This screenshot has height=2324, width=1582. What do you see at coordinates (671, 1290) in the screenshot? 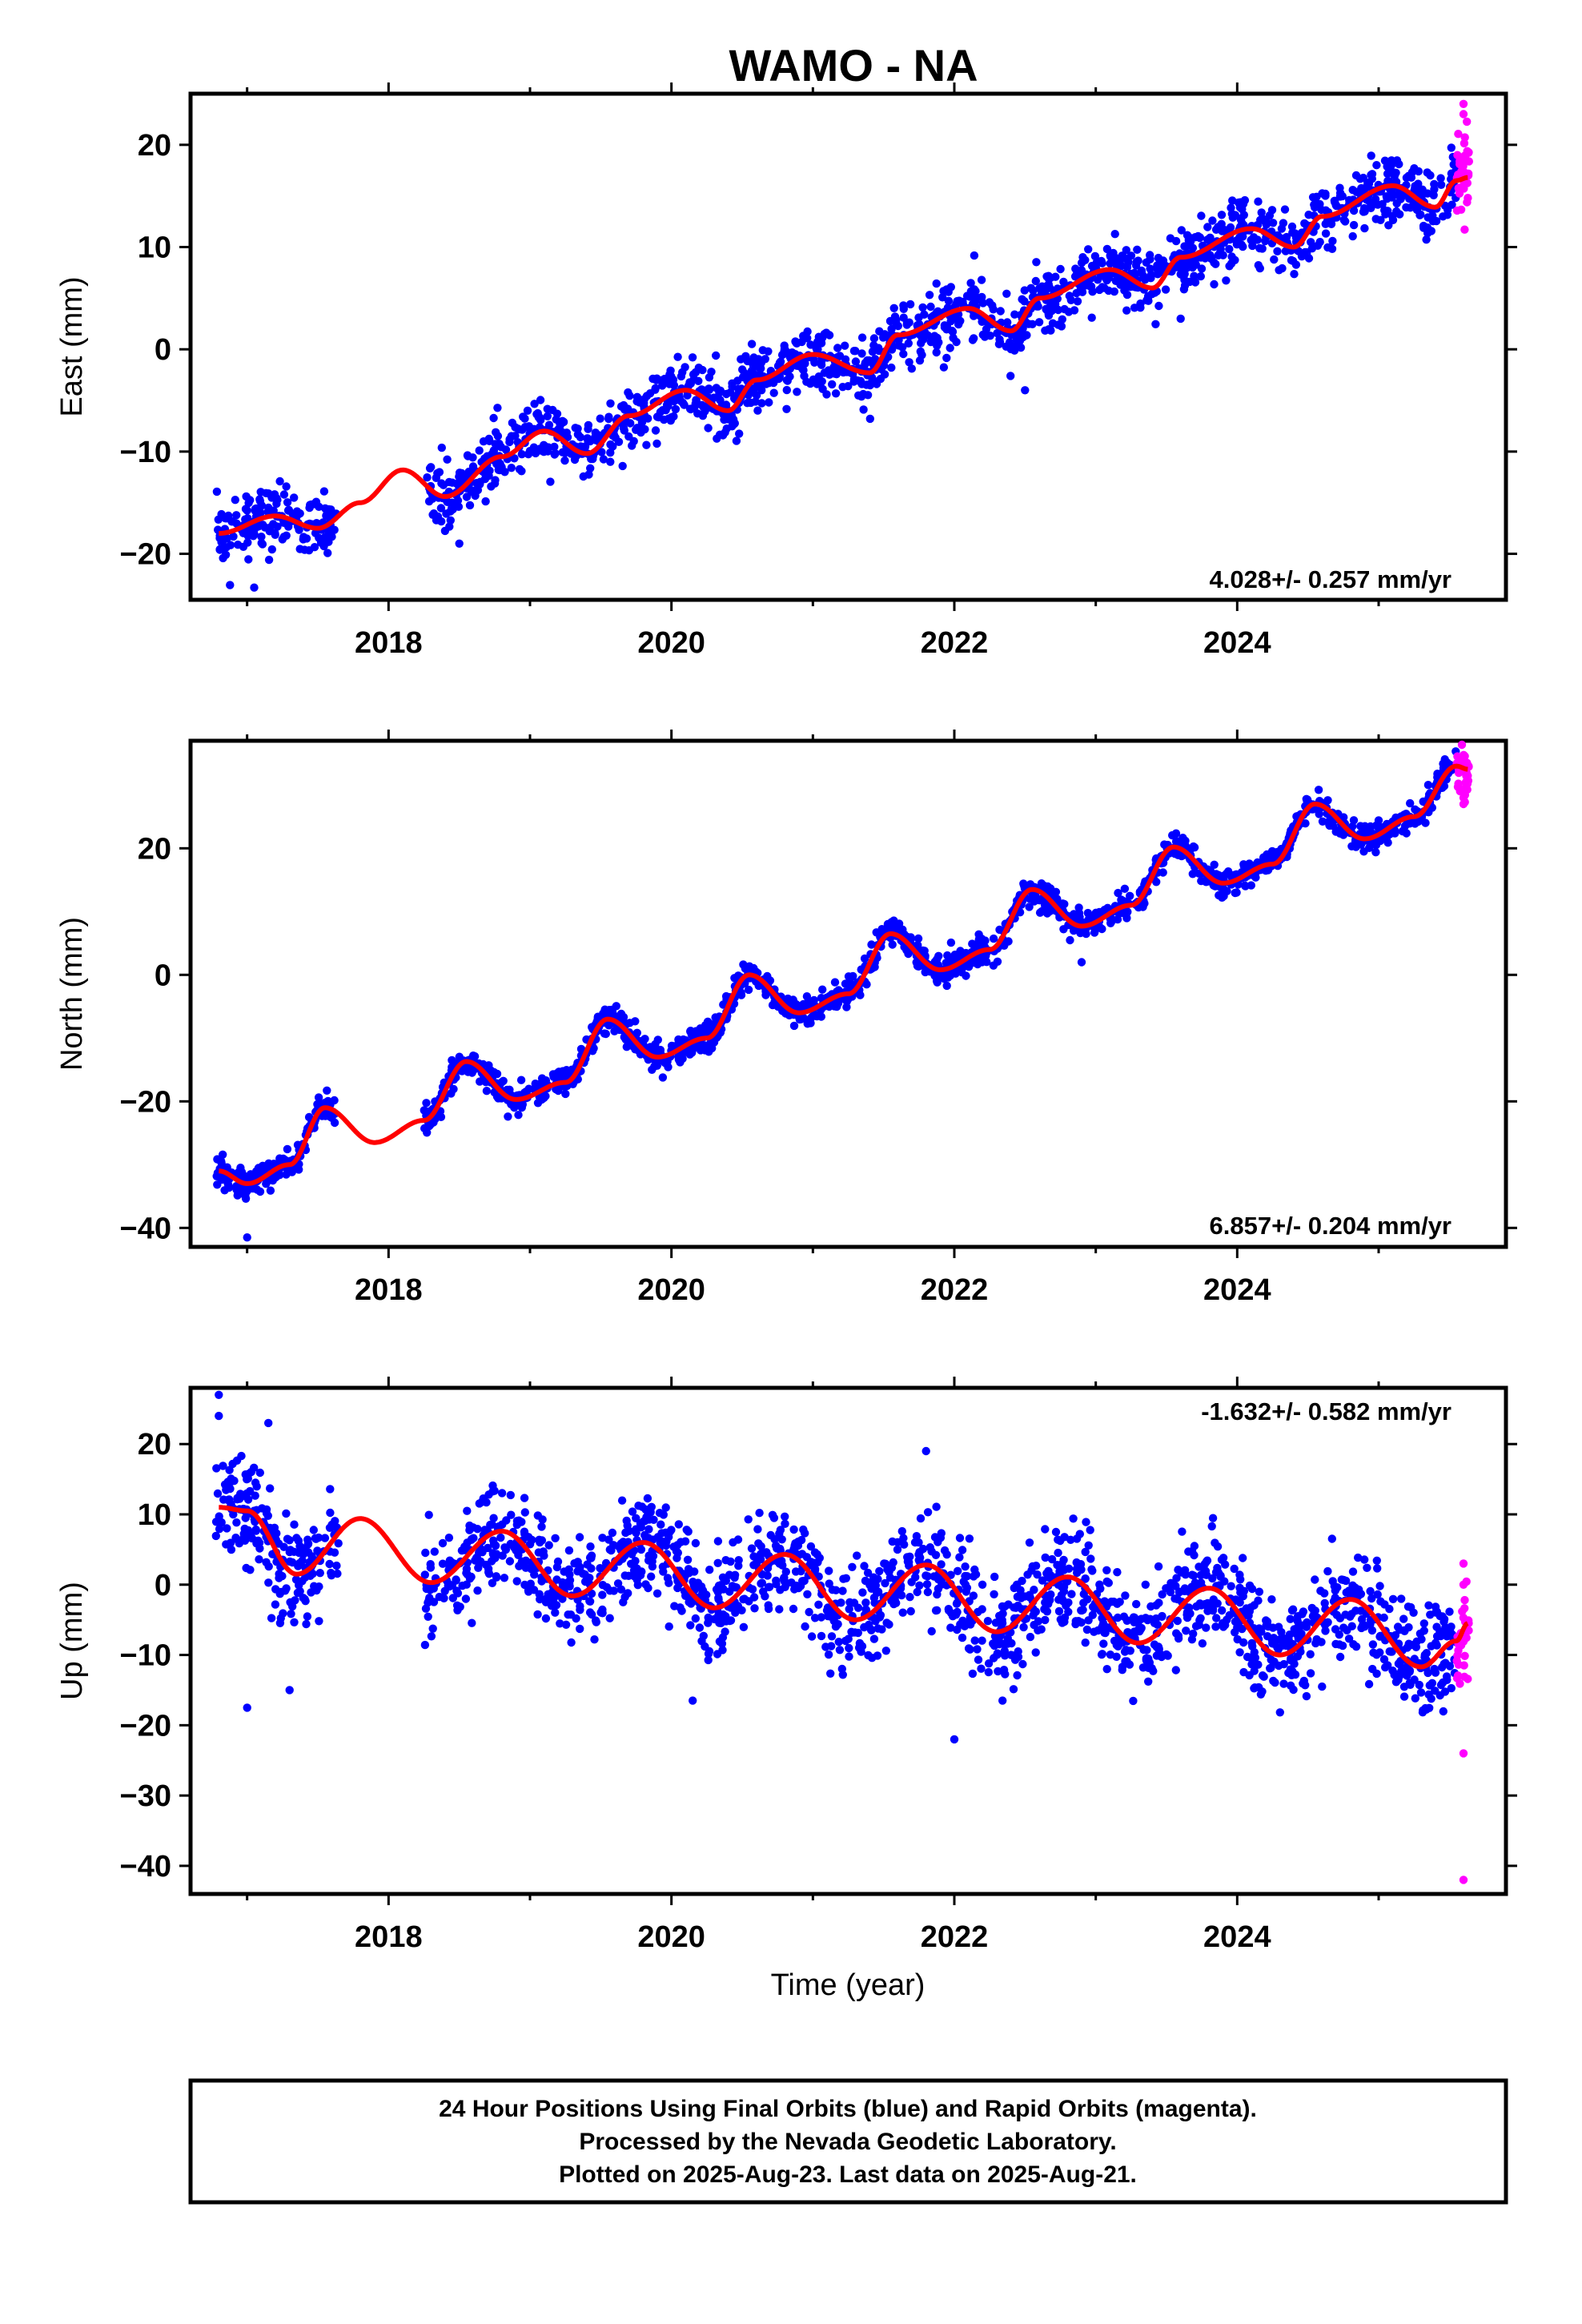
I see `x-tick-label: 2020` at bounding box center [671, 1290].